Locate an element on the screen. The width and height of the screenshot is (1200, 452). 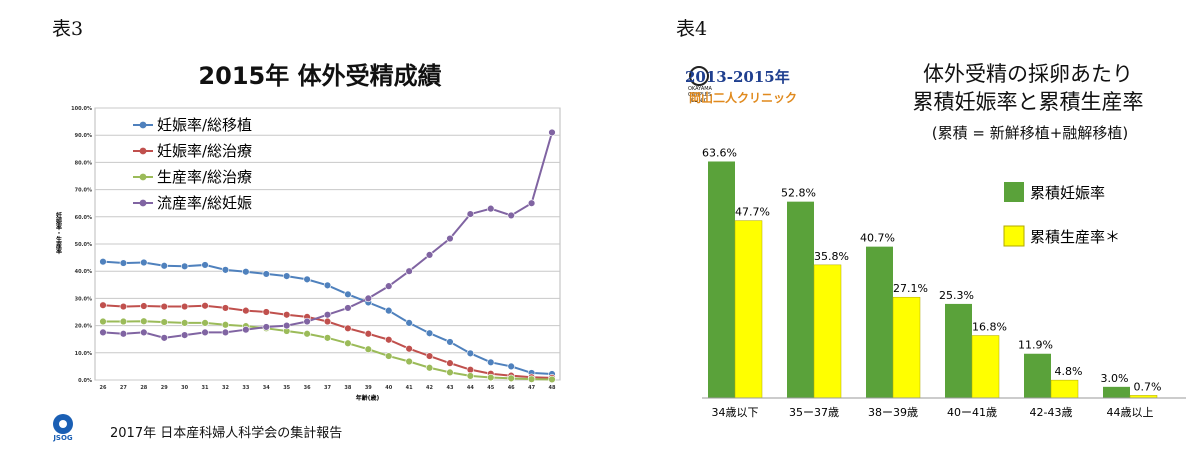
x-tick-label: 47 is located at coordinates (531, 388).